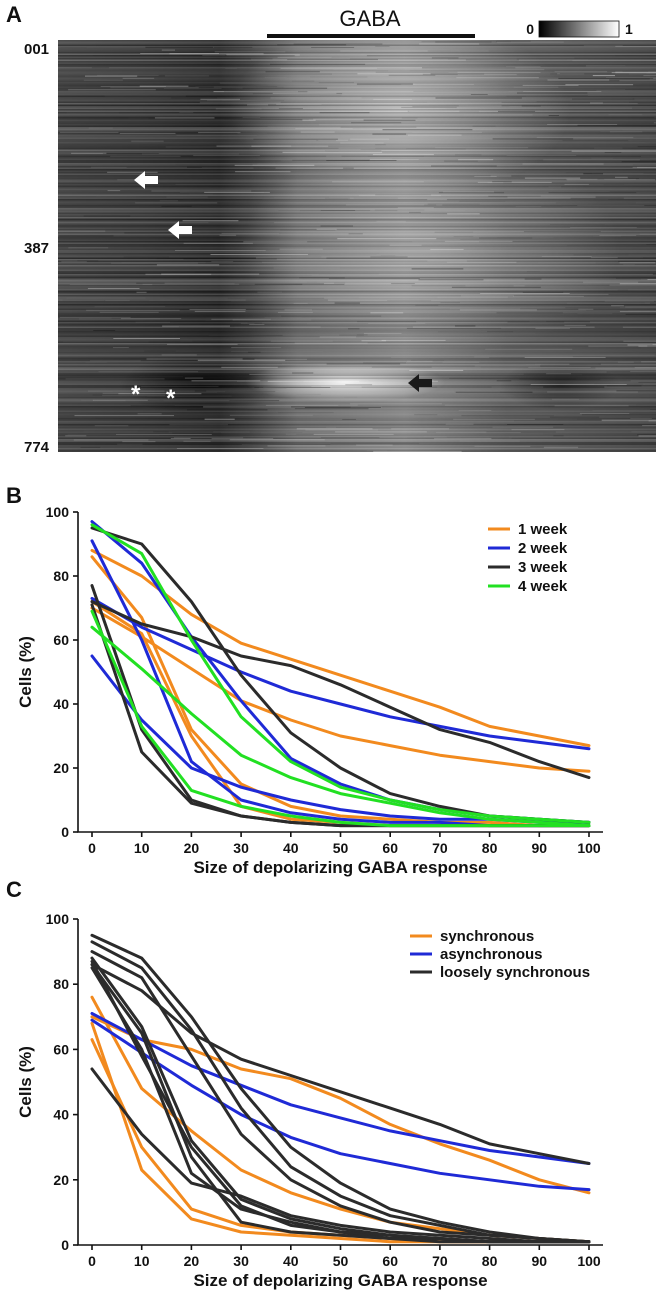 This screenshot has width=661, height=1300. Describe the element at coordinates (579, 29) in the screenshot. I see `colorscale-bar` at that location.